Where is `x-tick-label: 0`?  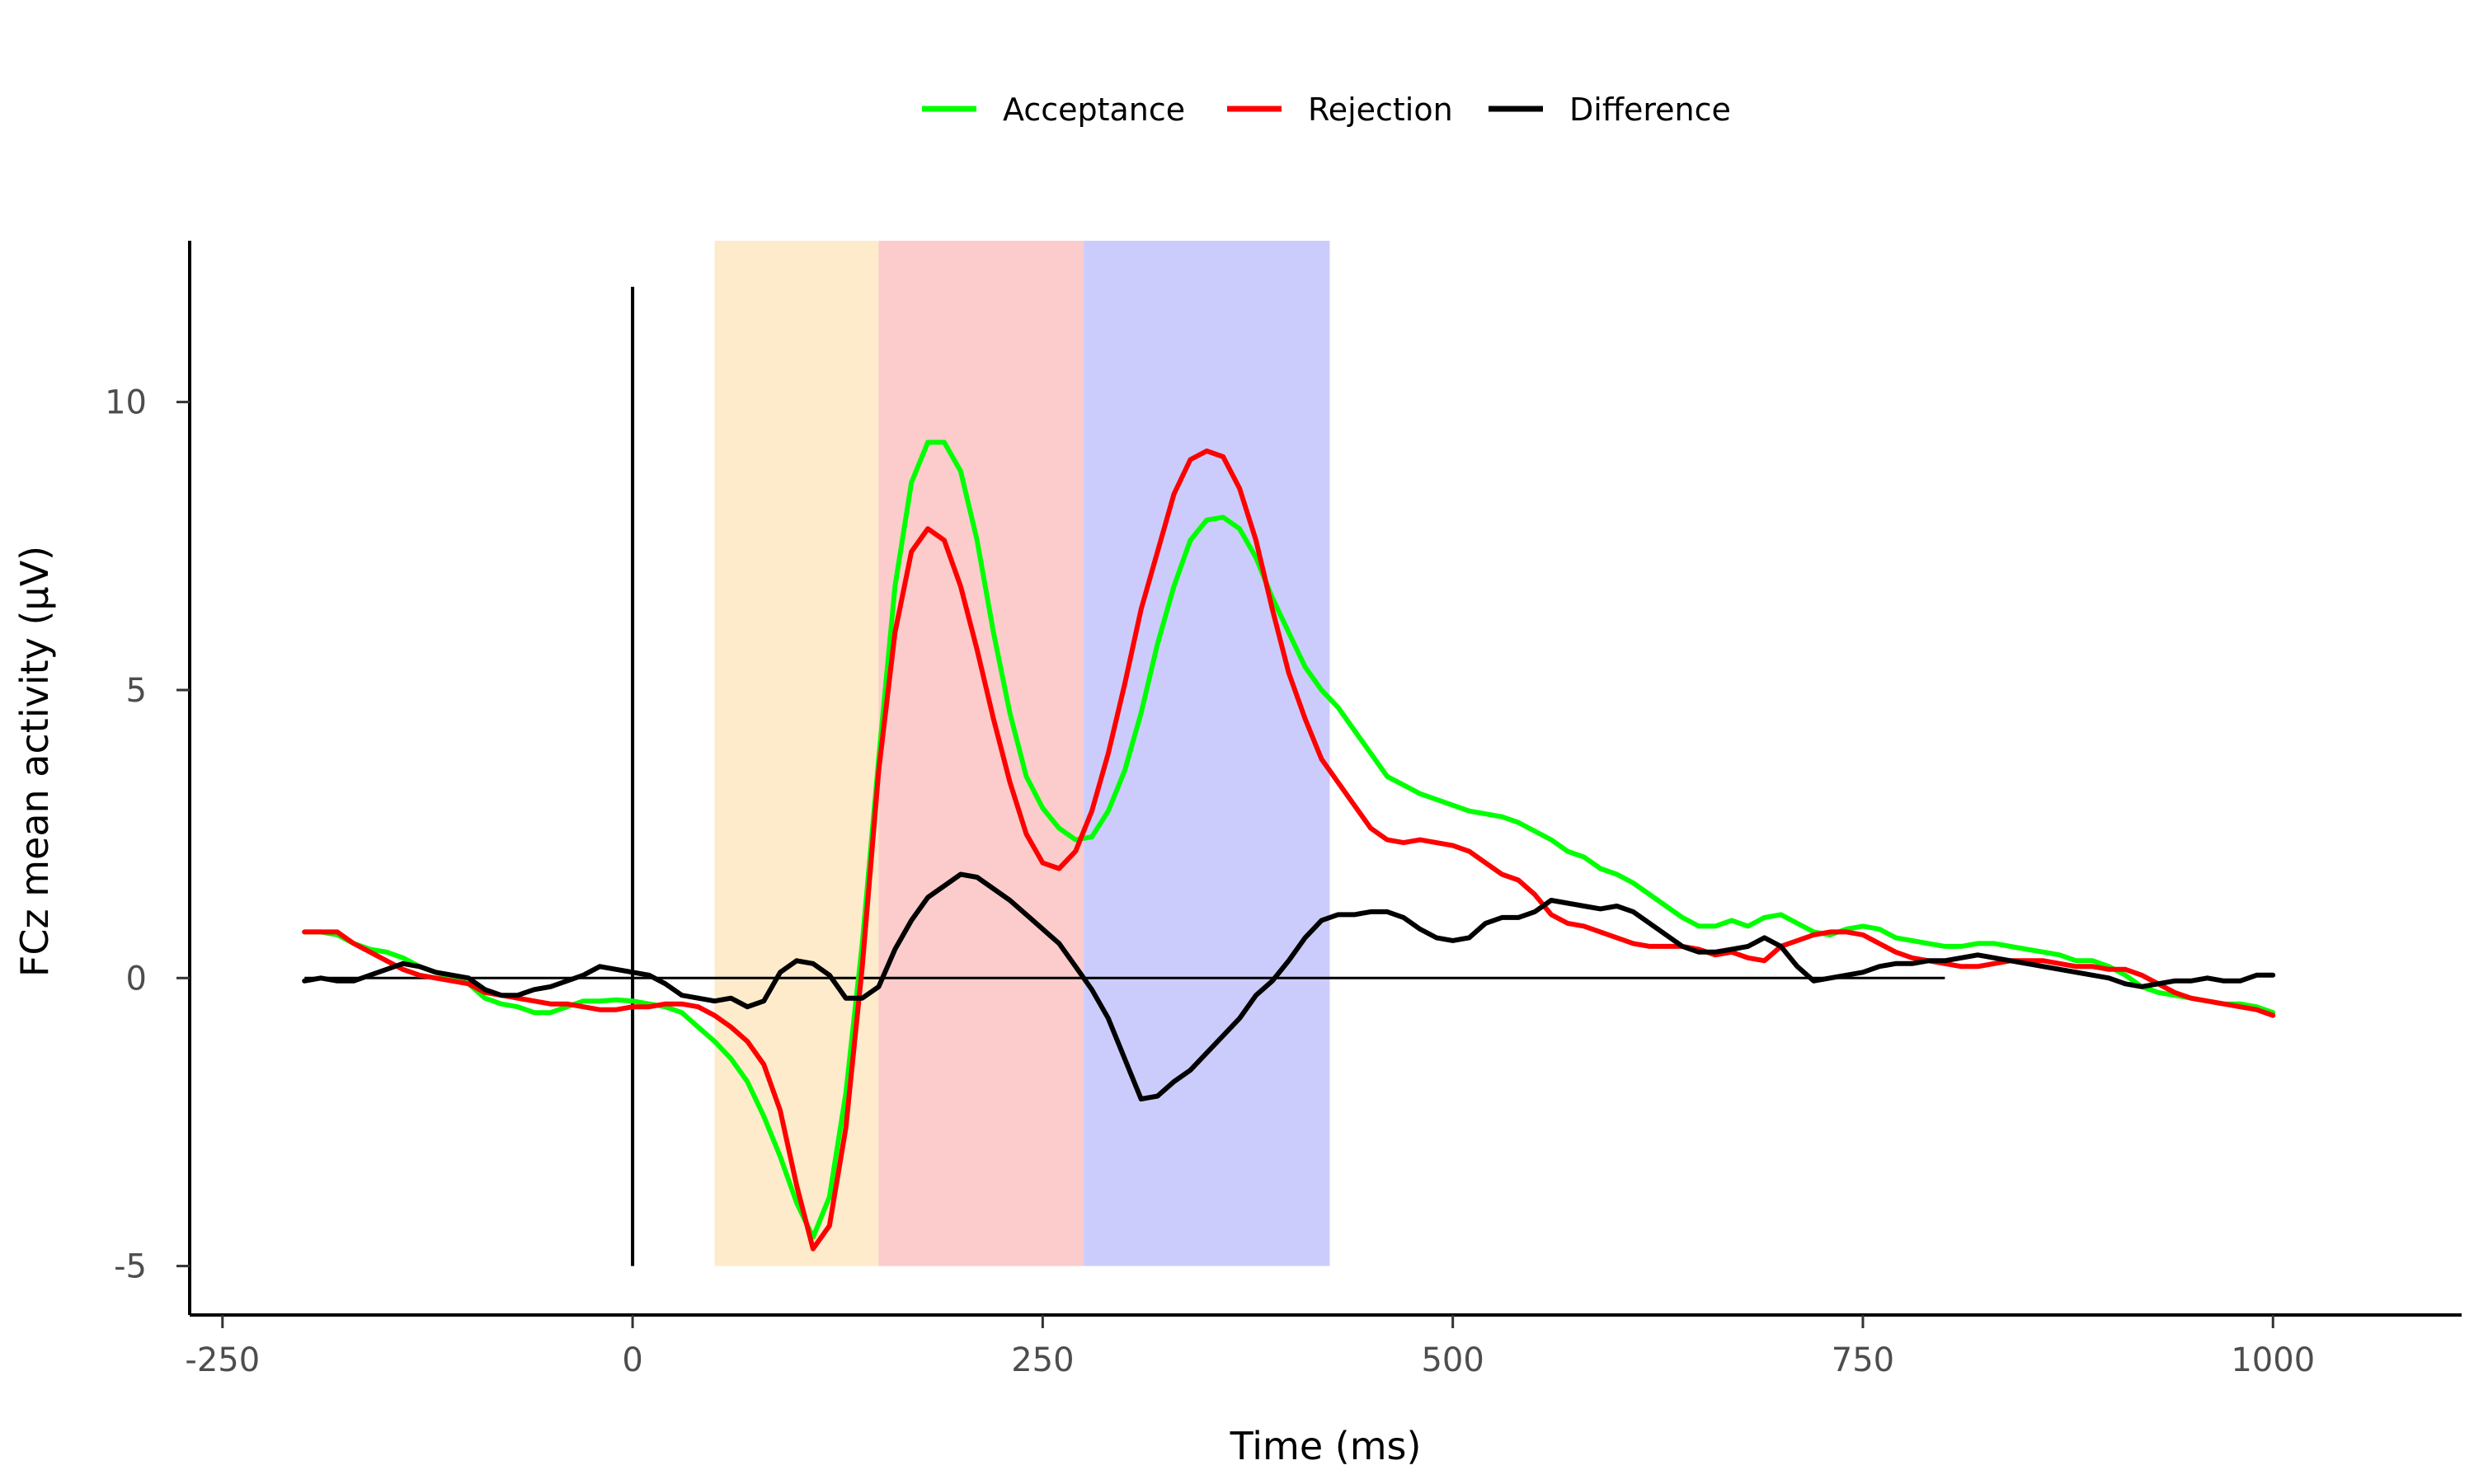 x-tick-label: 0 is located at coordinates (632, 1360).